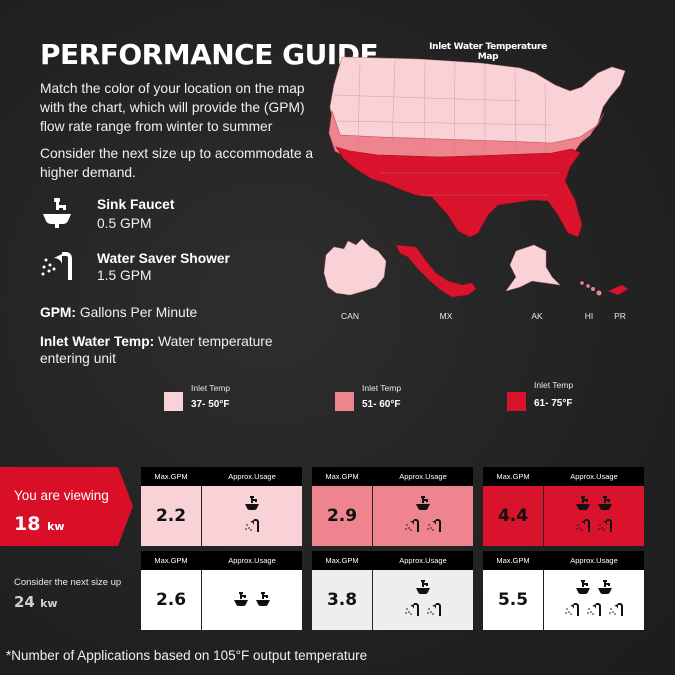  I want to click on legend-label-mid: Inlet Temp, so click(382, 388).